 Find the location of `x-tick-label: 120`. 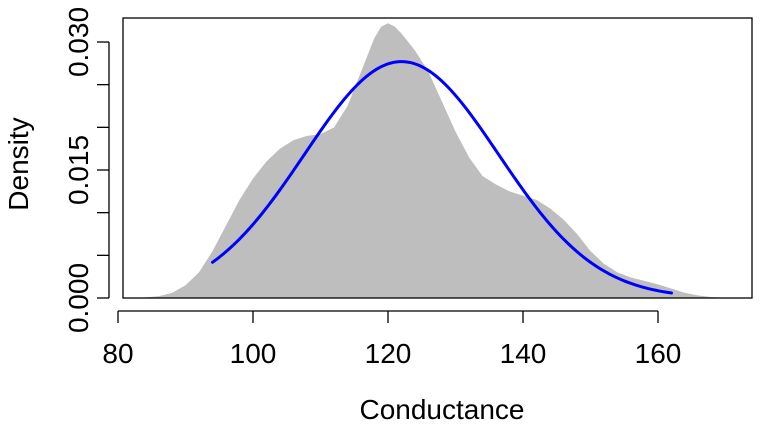

x-tick-label: 120 is located at coordinates (388, 353).